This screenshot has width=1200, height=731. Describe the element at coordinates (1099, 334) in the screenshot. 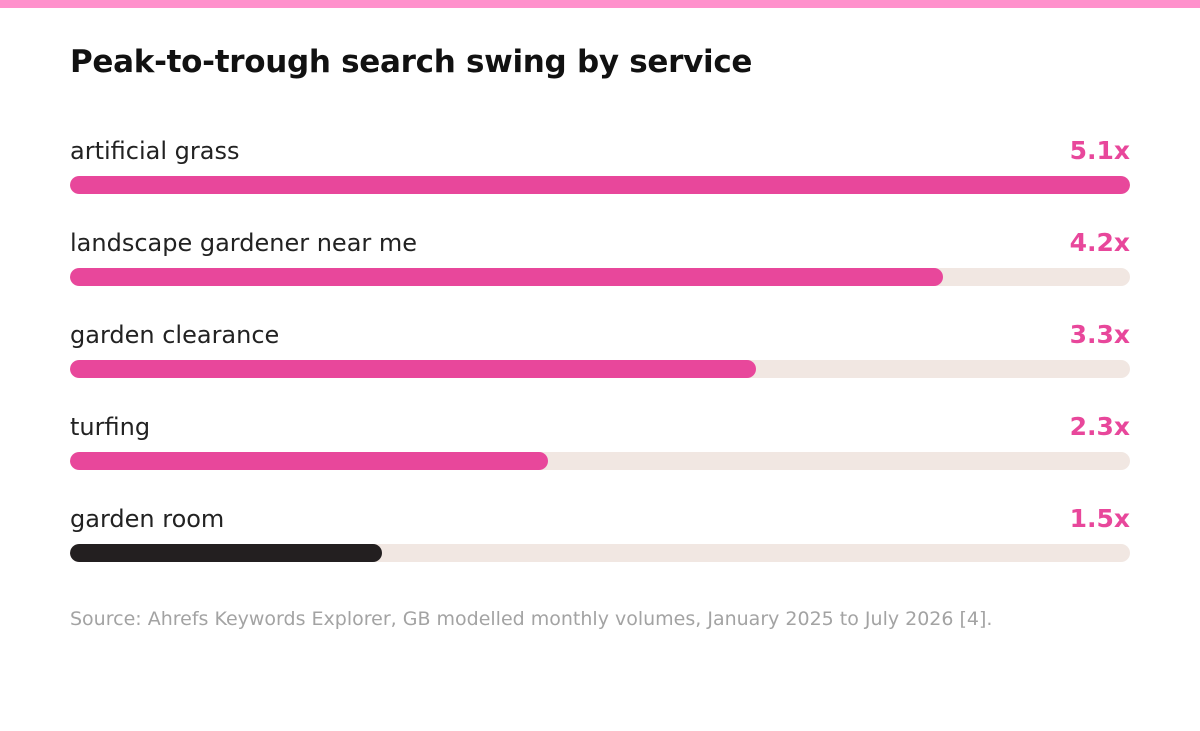

I see `bar-value-label: 3.3x` at that location.